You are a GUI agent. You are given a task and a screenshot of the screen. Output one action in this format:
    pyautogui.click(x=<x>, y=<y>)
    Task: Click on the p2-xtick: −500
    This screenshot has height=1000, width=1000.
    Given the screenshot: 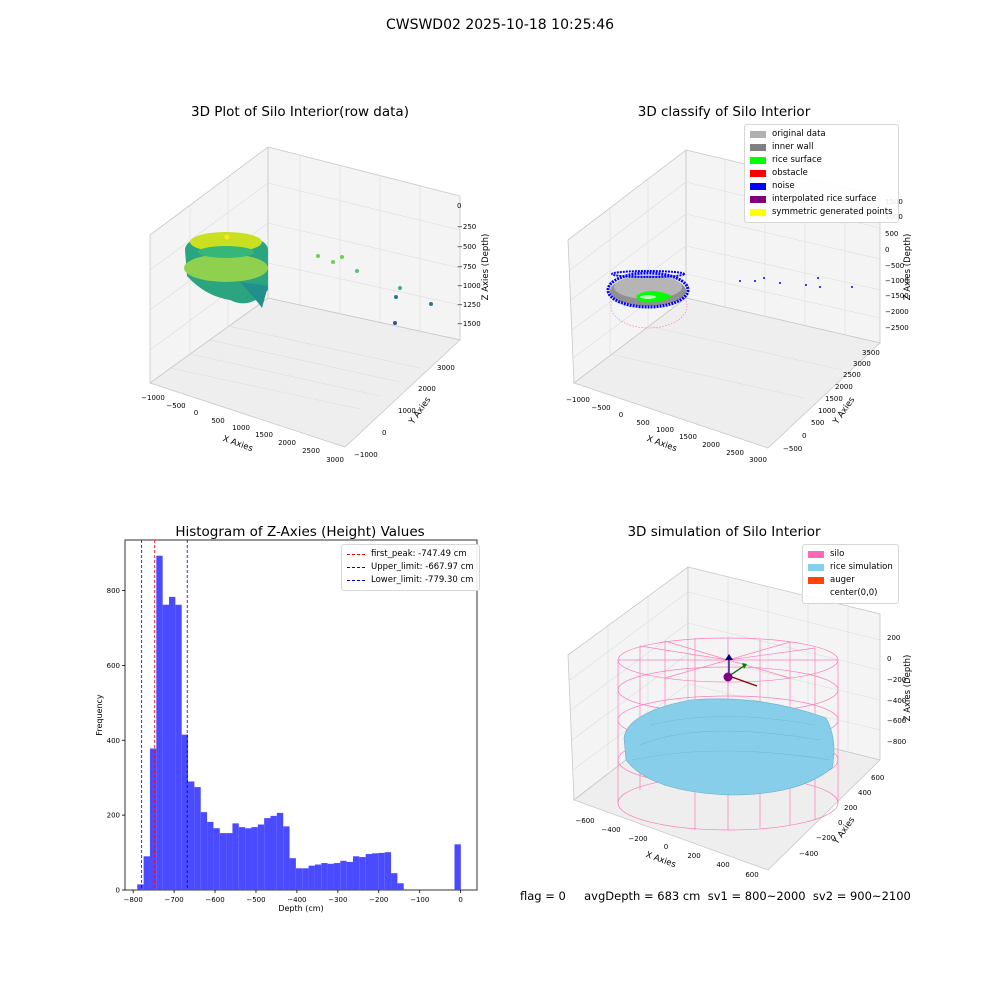 What is the action you would take?
    pyautogui.click(x=600, y=408)
    